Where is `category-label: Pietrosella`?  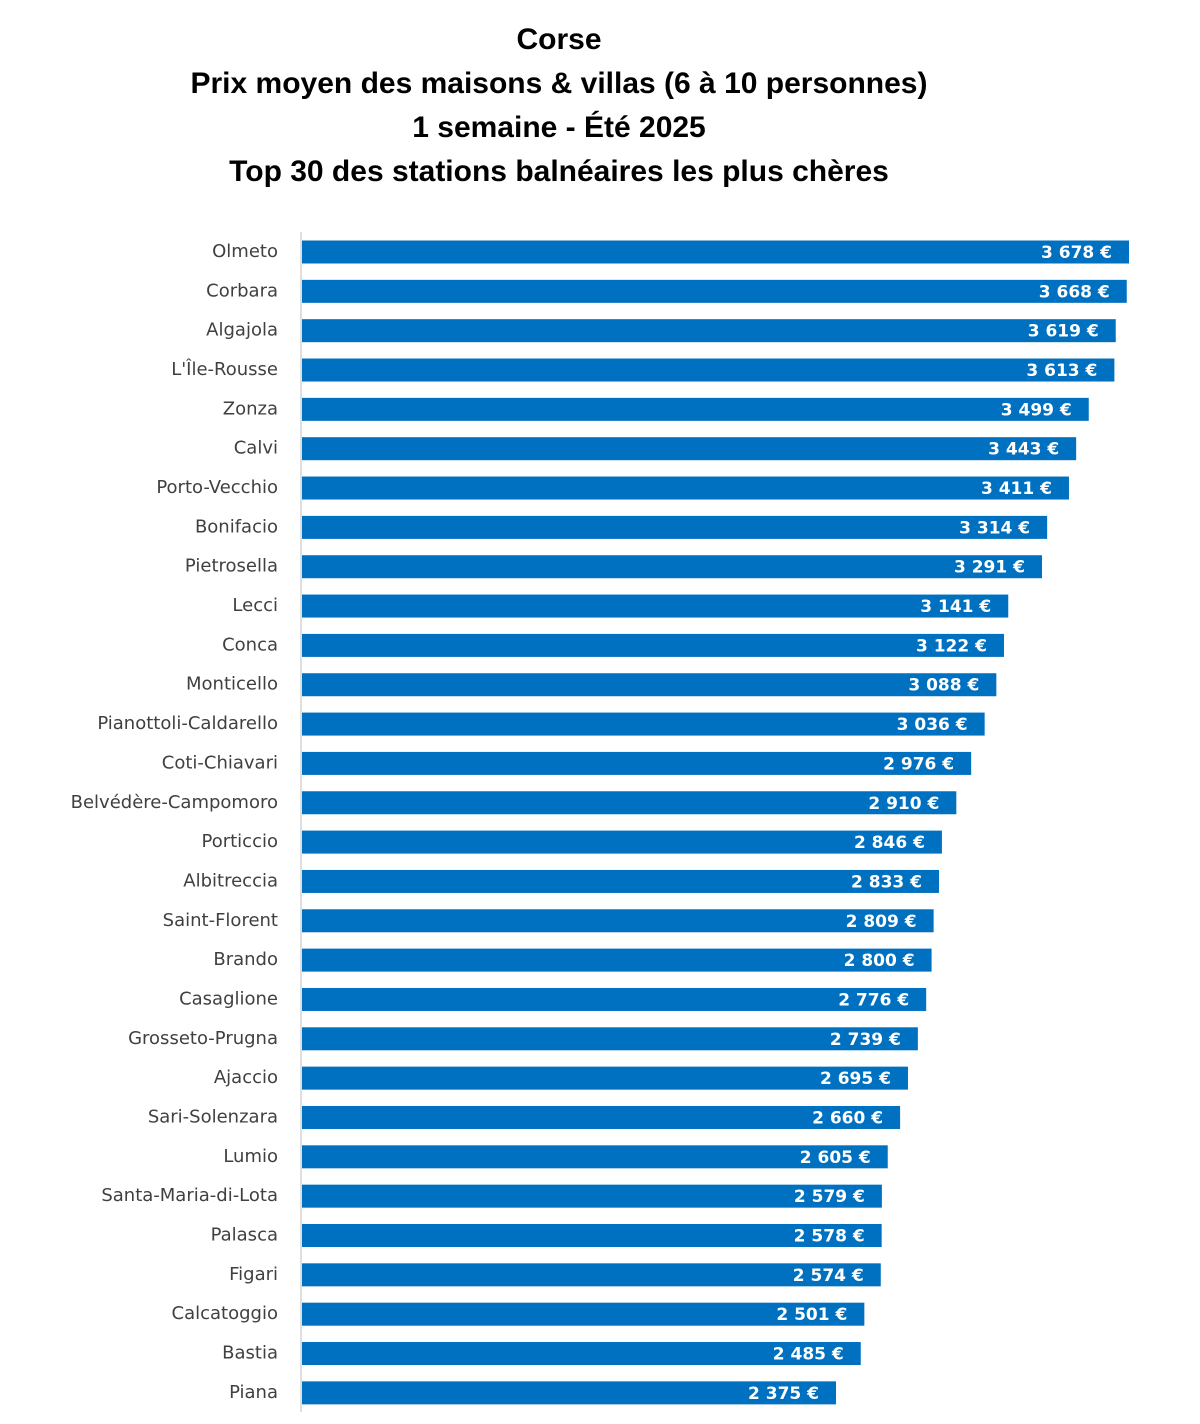 category-label: Pietrosella is located at coordinates (231, 566).